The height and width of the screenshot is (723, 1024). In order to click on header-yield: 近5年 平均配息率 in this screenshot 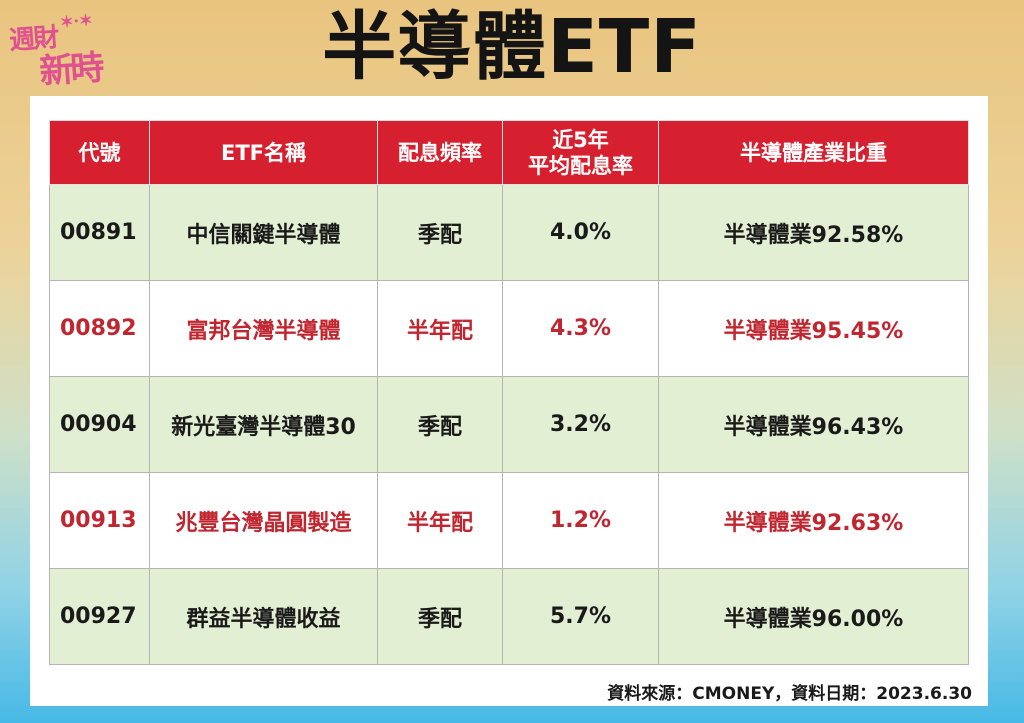, I will do `click(580, 152)`.